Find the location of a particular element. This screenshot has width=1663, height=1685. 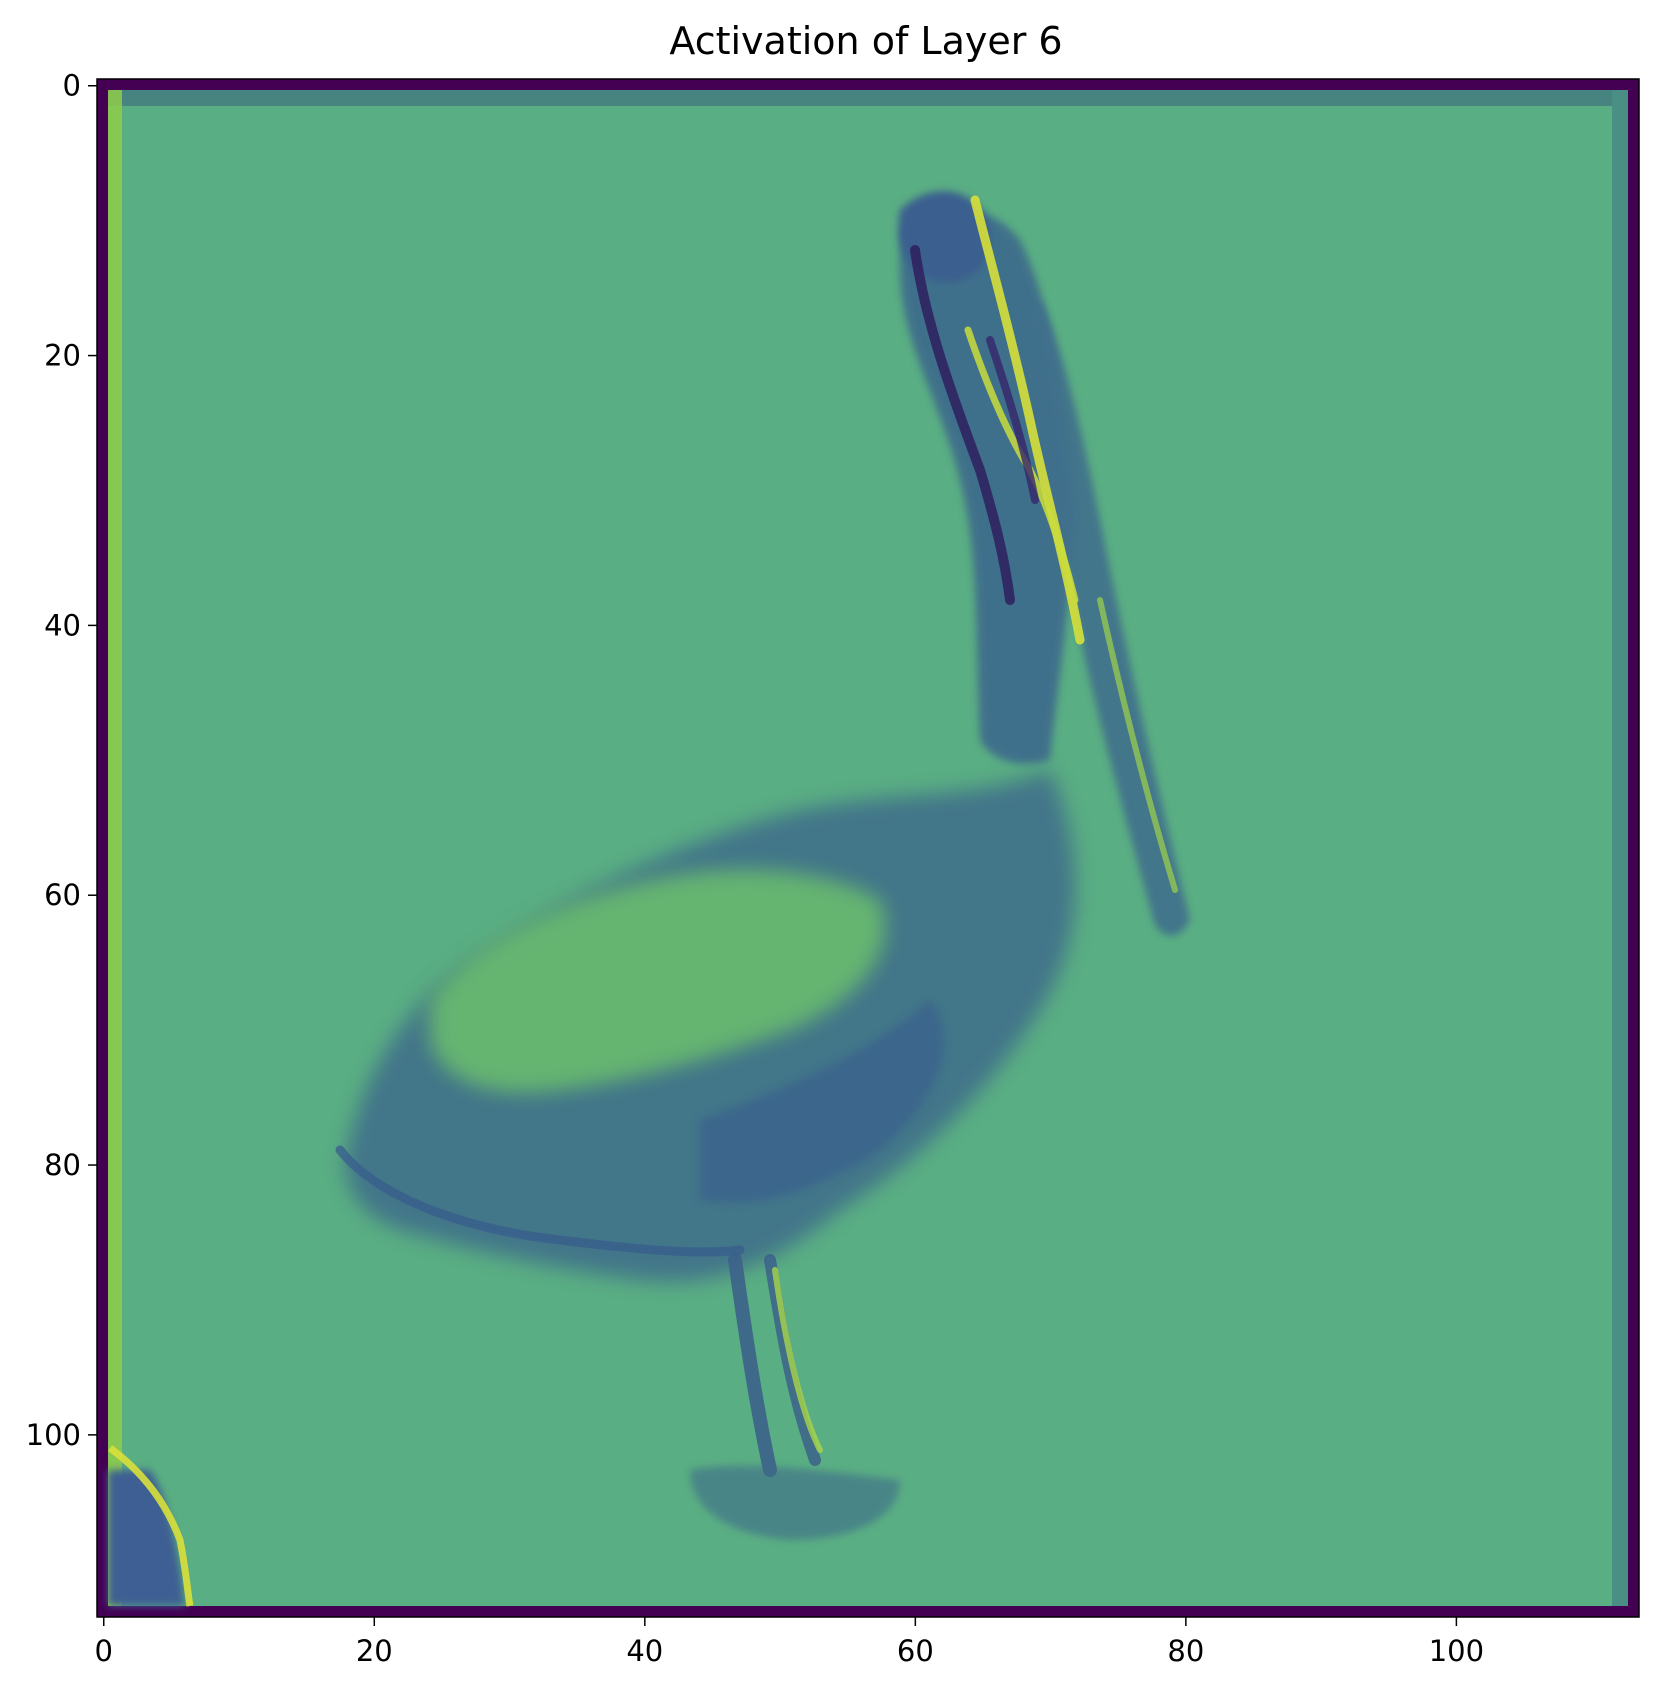

beak-edge-highlight is located at coordinates (1137, 745).